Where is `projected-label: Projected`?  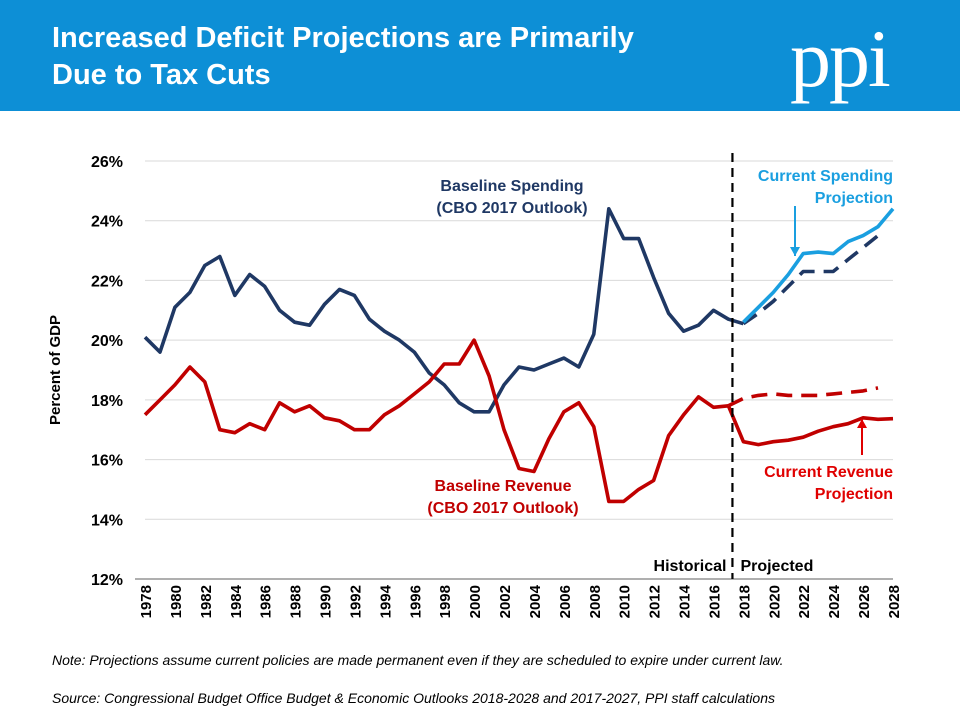
projected-label: Projected is located at coordinates (776, 566).